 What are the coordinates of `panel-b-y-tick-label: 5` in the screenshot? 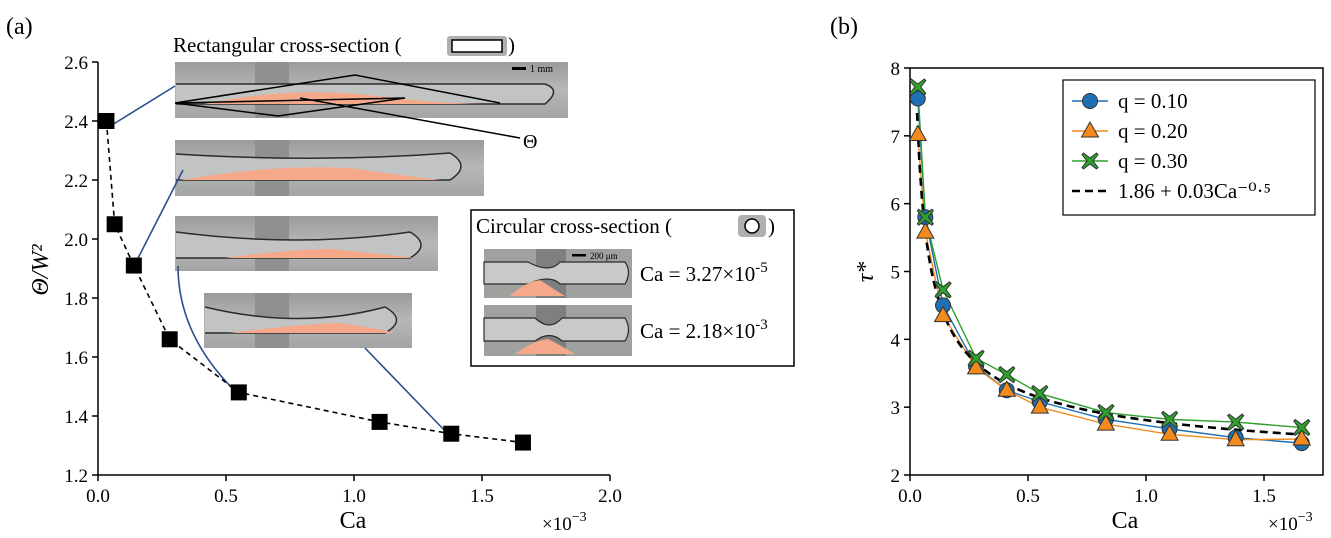 It's located at (896, 273).